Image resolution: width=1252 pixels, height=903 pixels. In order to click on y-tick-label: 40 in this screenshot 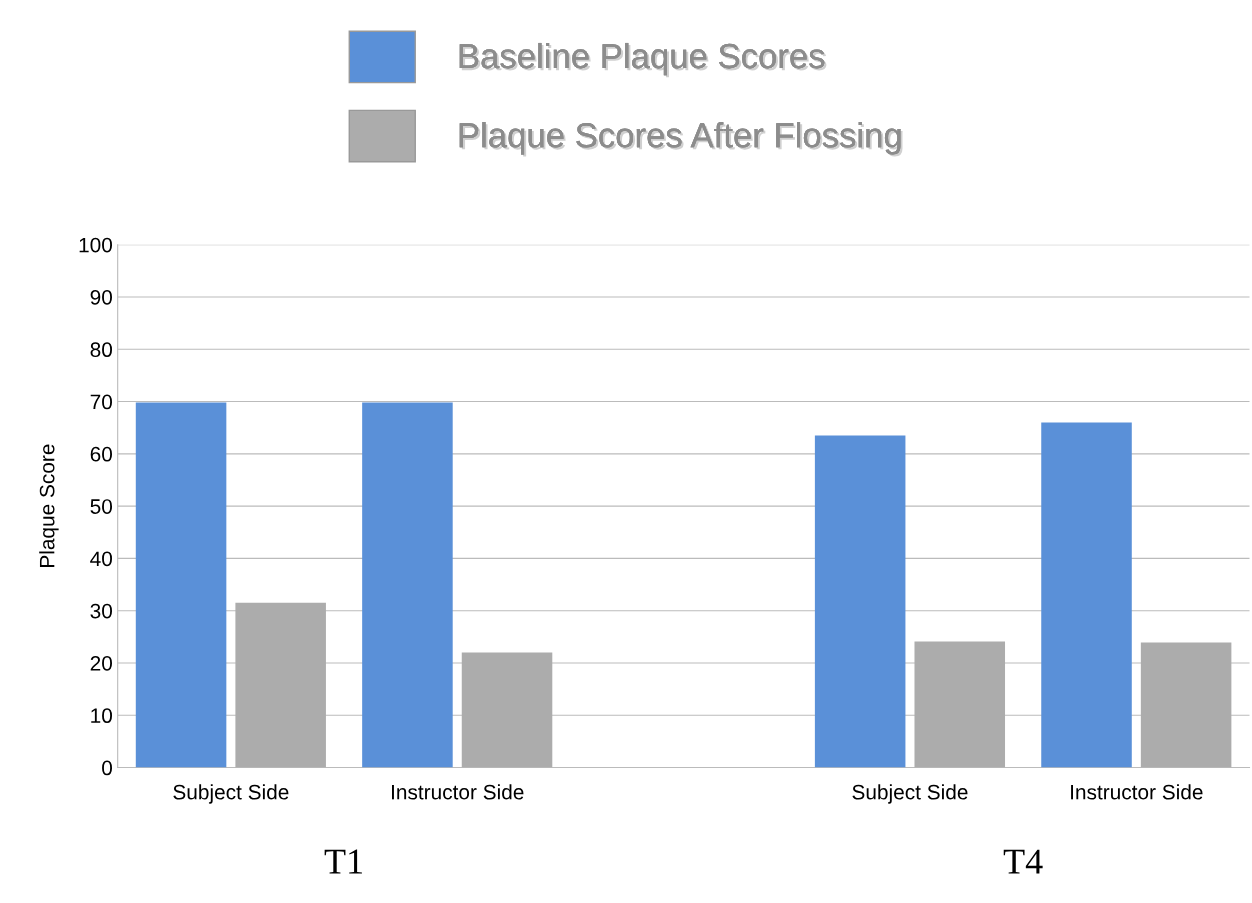, I will do `click(101, 559)`.